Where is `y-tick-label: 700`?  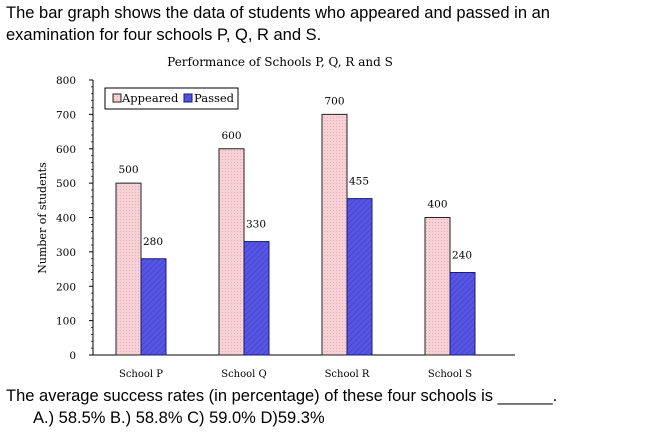
y-tick-label: 700 is located at coordinates (66, 115).